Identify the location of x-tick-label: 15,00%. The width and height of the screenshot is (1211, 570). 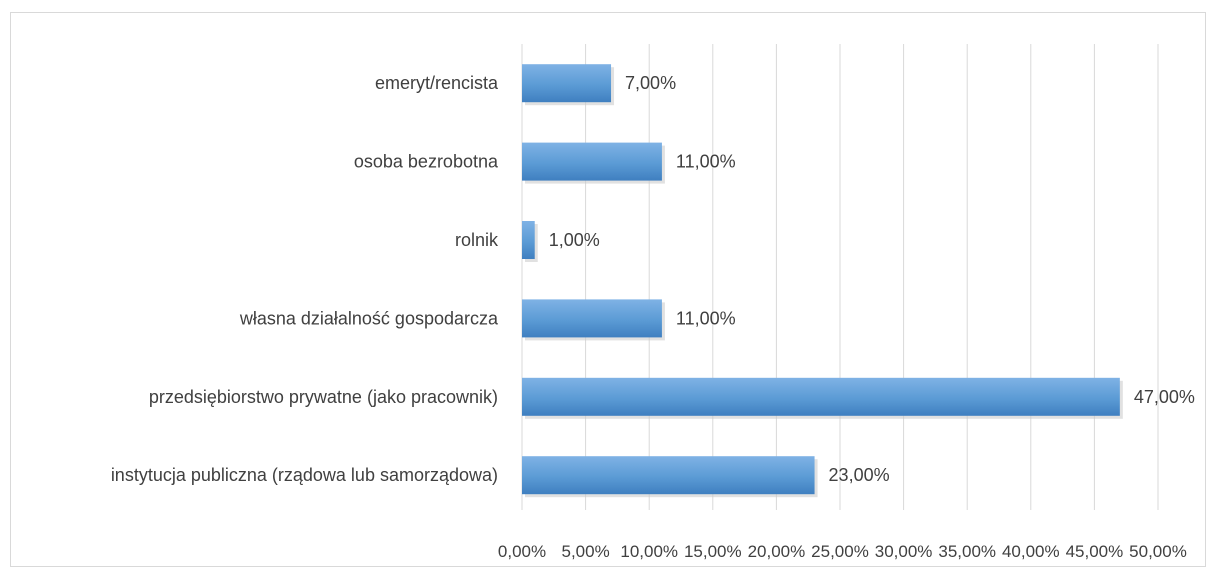
(713, 551).